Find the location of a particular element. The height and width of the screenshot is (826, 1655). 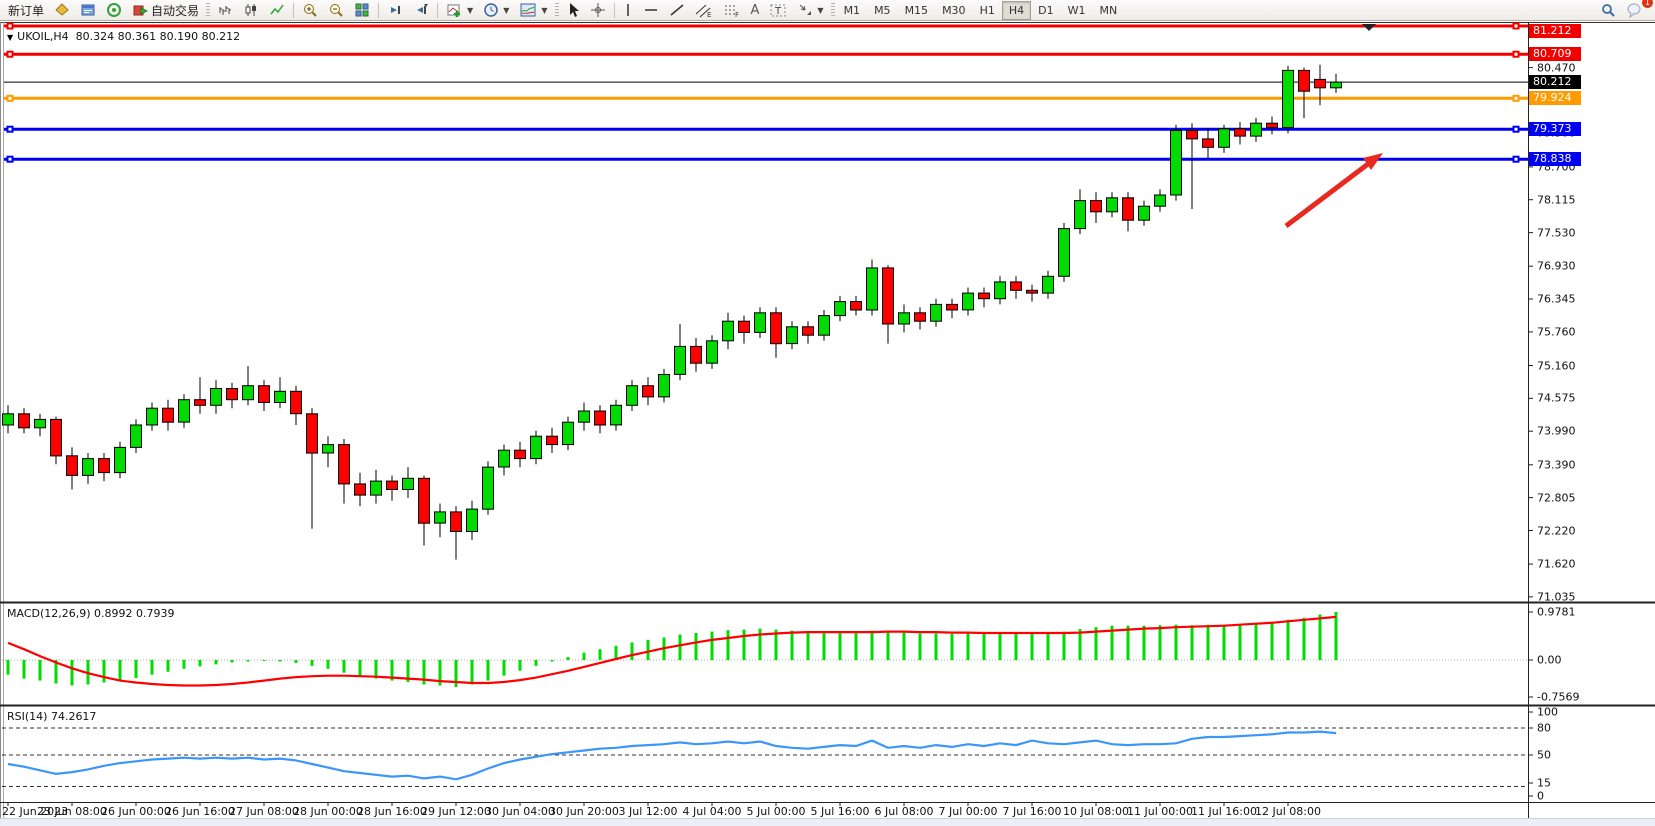

time-axis-label: 5 Jul 00:00 is located at coordinates (776, 811).